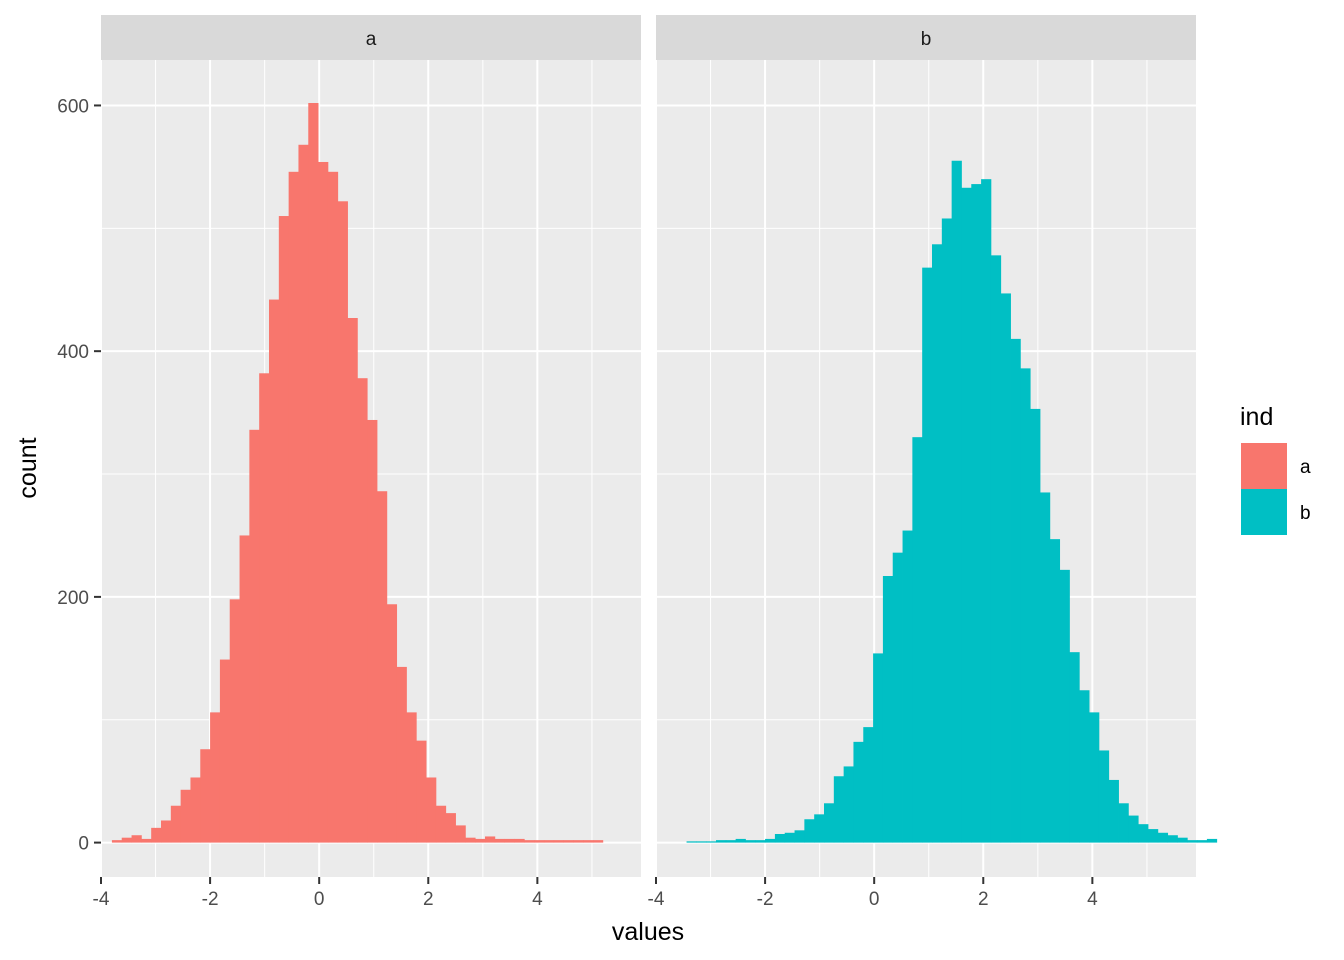  I want to click on y-axis-title: count, so click(28, 467).